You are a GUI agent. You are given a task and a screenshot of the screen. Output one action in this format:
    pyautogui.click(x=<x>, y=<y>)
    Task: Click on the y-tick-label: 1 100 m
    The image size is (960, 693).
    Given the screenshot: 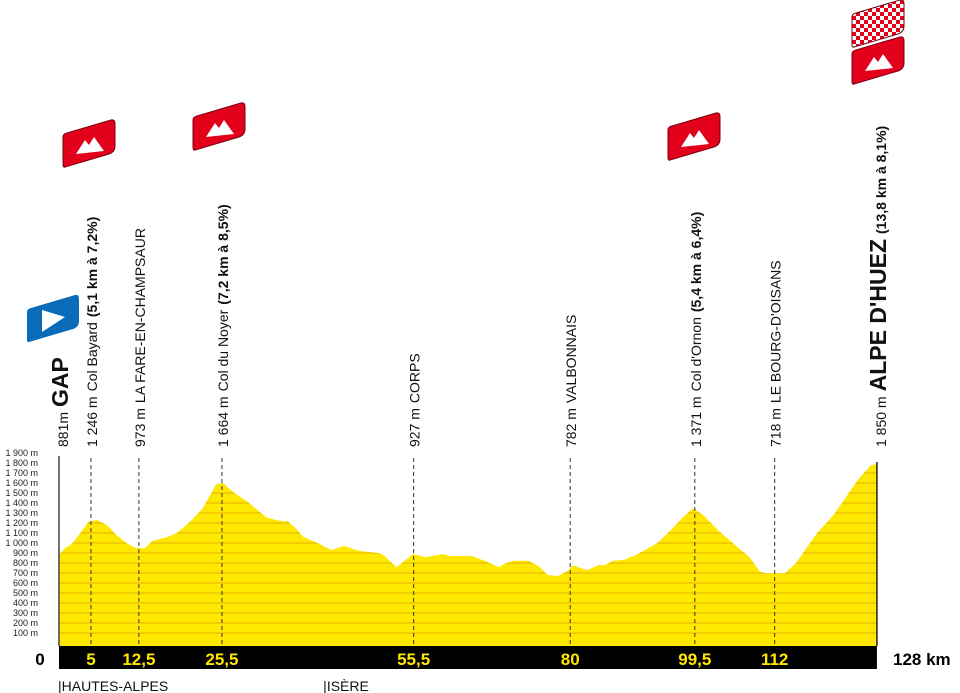 What is the action you would take?
    pyautogui.click(x=21, y=533)
    